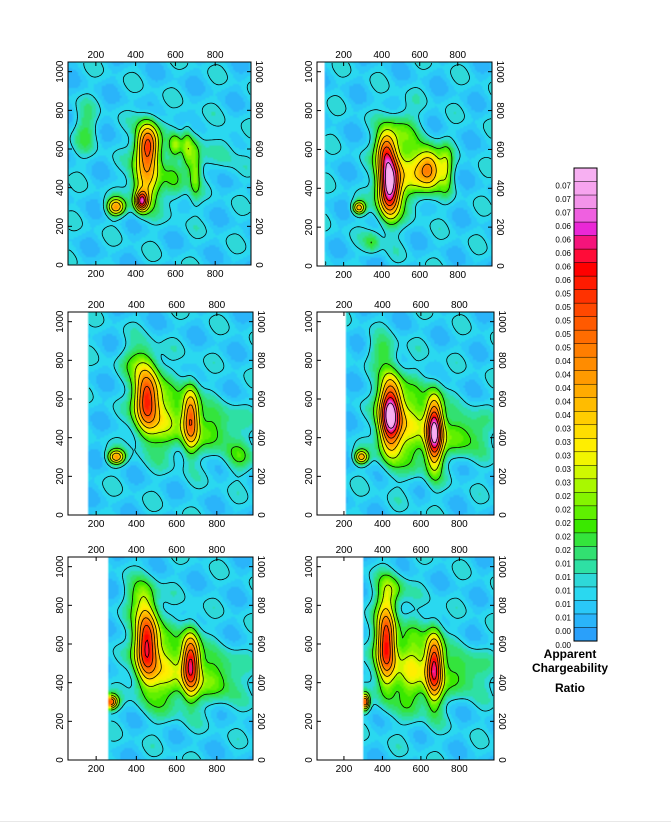  Describe the element at coordinates (570, 668) in the screenshot. I see `colorbar-title-line: Chargeability` at that location.